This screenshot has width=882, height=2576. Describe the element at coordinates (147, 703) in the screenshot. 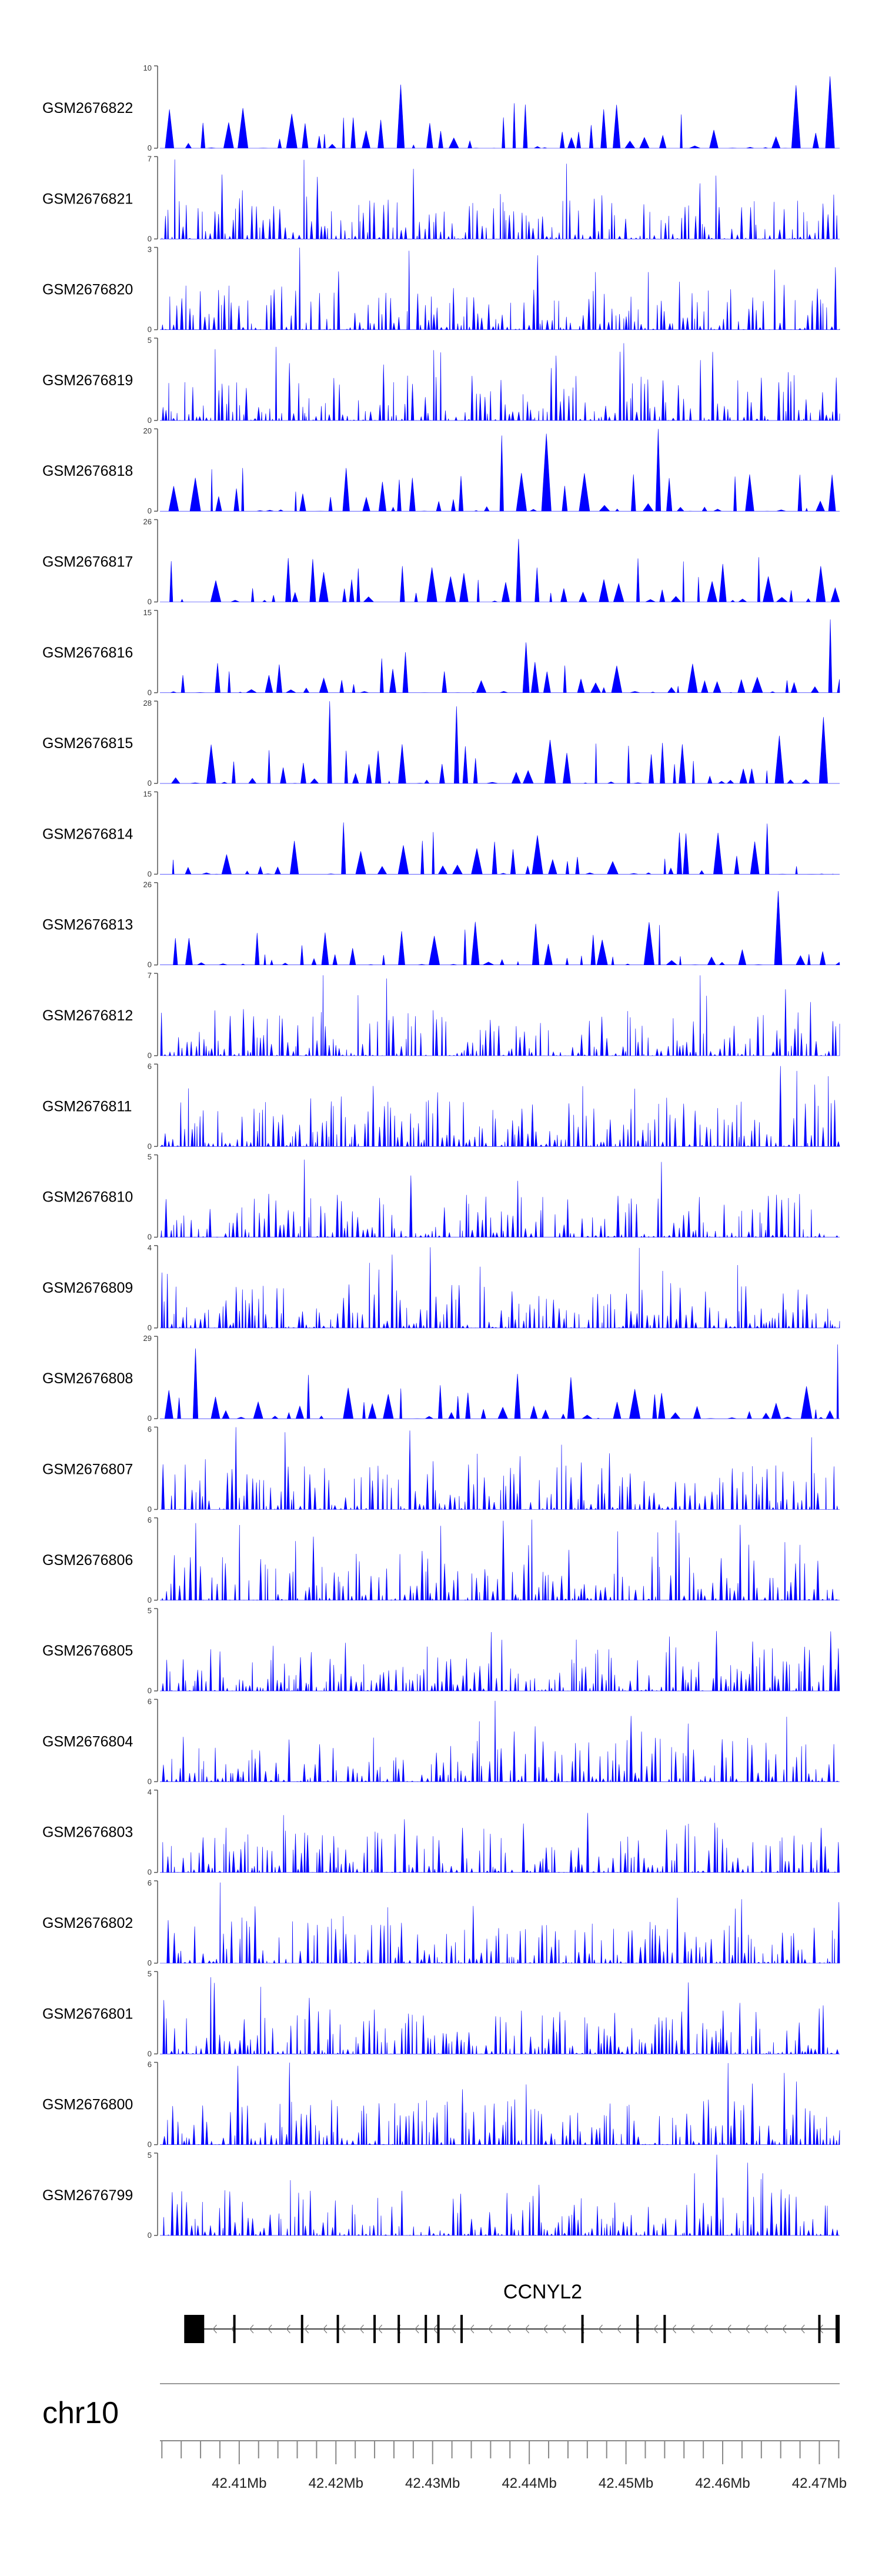

I see `y-max-label: 28` at that location.